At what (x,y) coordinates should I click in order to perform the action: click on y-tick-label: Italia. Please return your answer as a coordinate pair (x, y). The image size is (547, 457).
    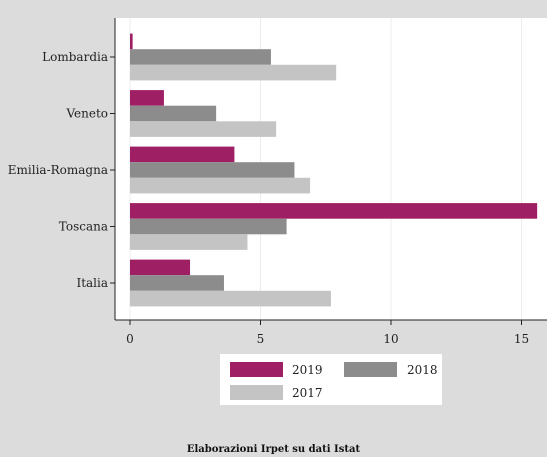
    Looking at the image, I should click on (92, 283).